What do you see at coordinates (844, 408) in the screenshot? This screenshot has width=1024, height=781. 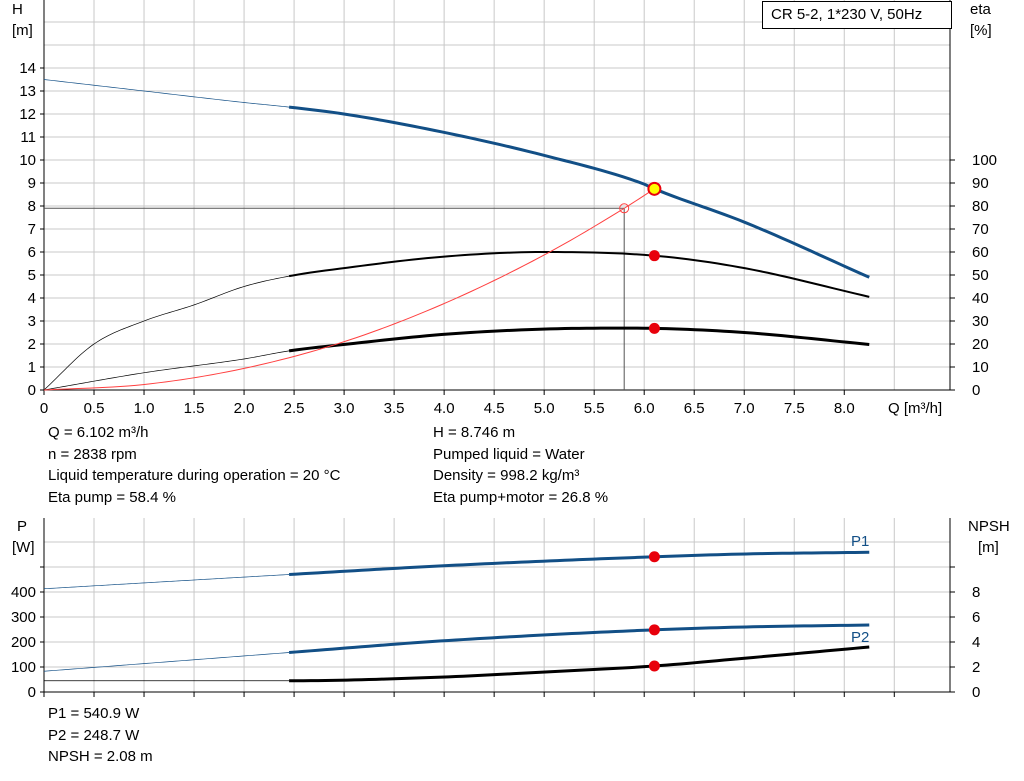 I see `x-tick-label: 8.0` at bounding box center [844, 408].